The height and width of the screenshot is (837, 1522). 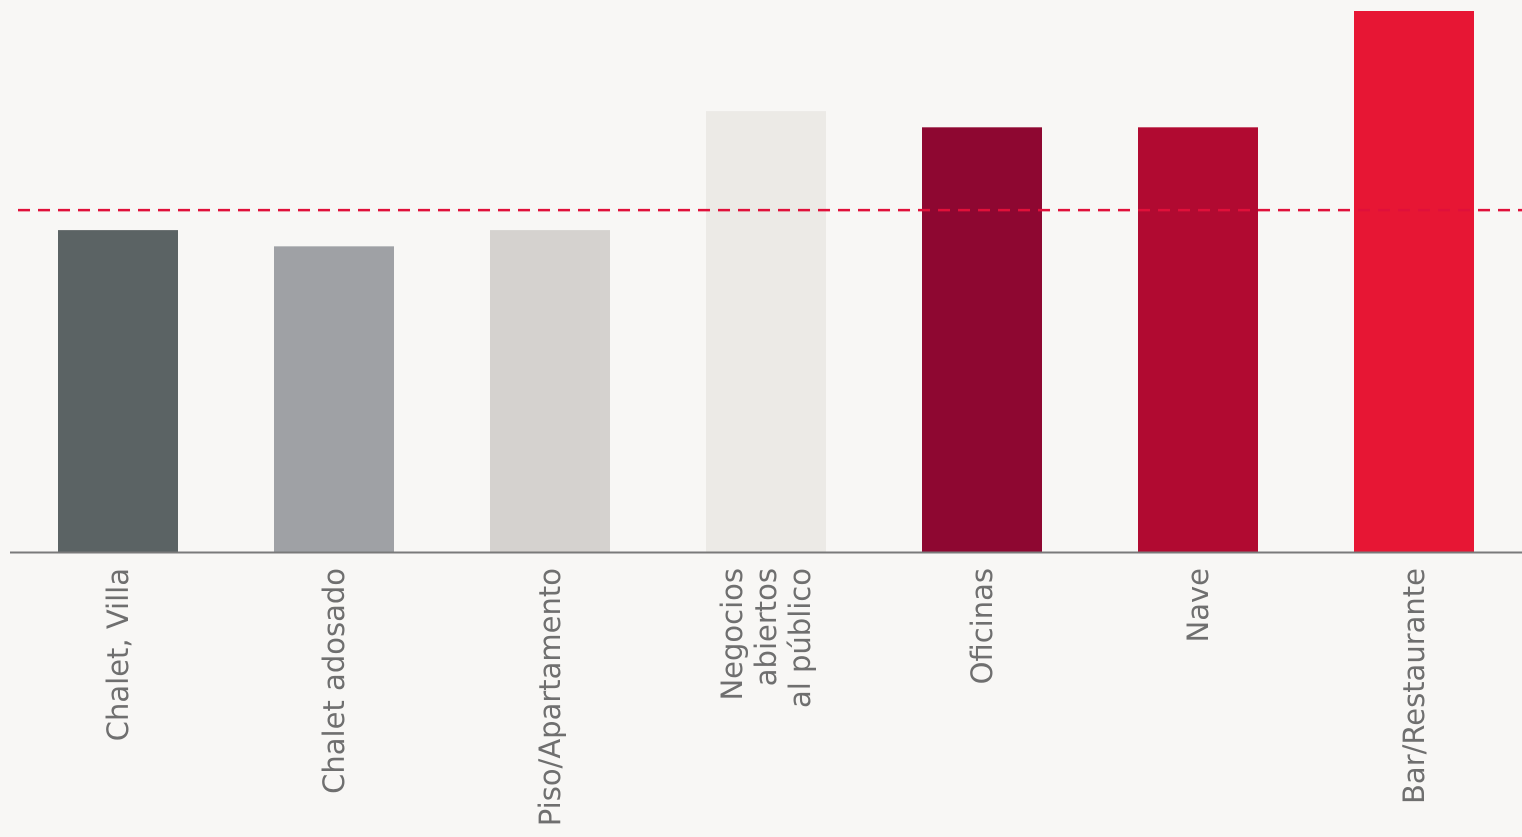 I want to click on x-tick-label: Nave, so click(x=1198, y=605).